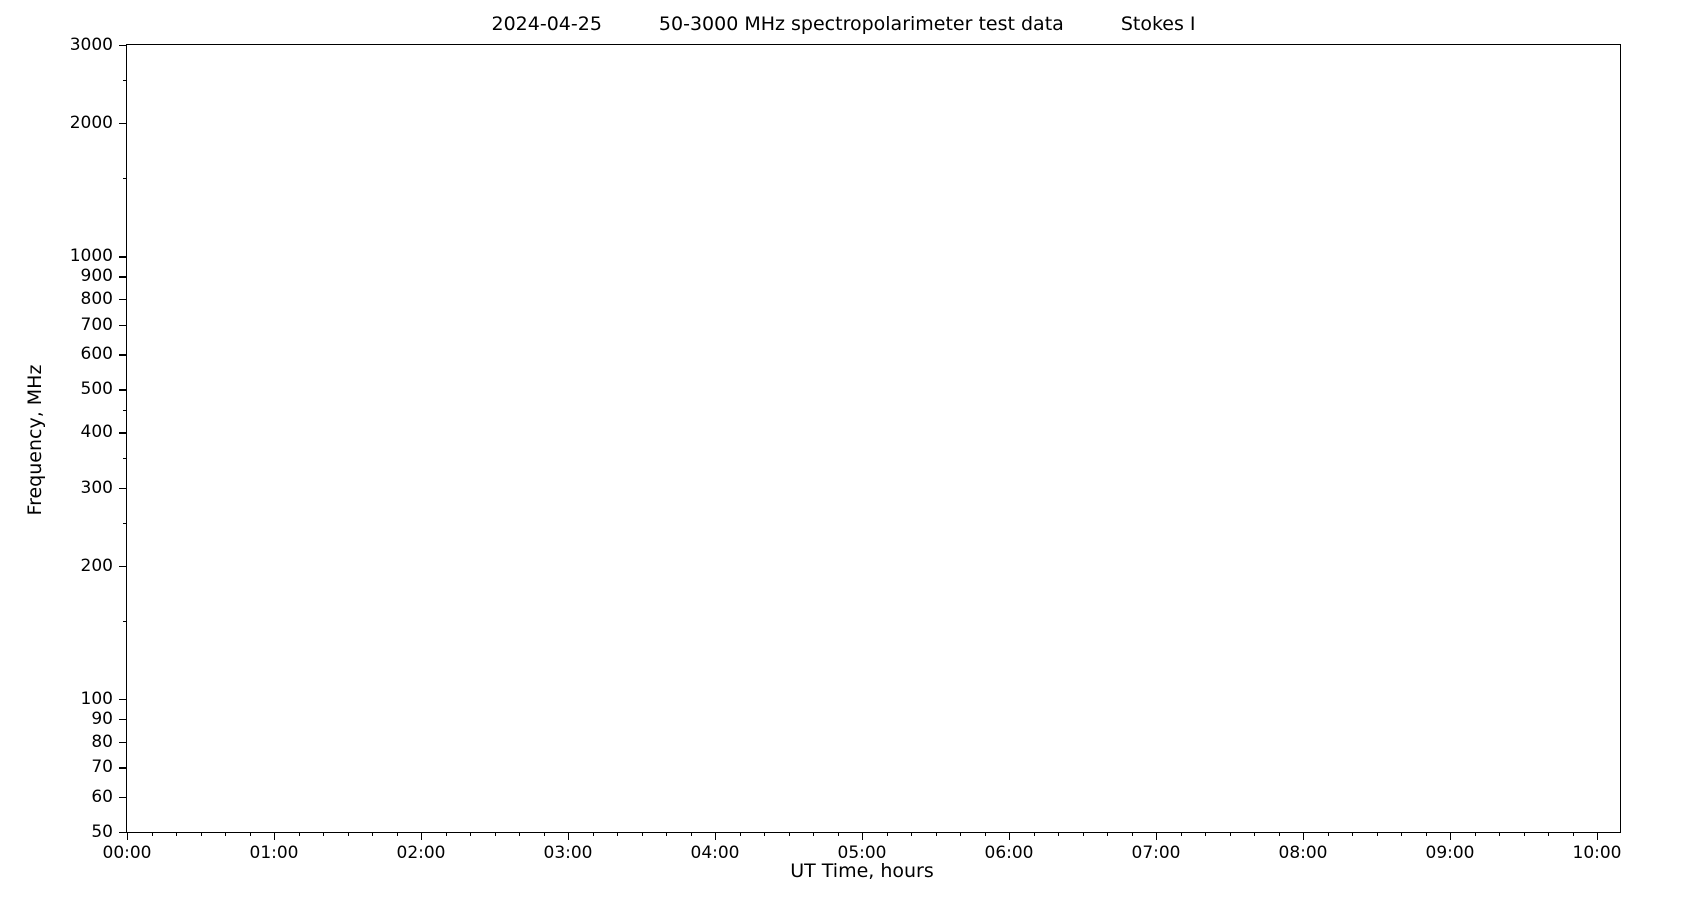  I want to click on y-tick-label: 3000, so click(91, 45).